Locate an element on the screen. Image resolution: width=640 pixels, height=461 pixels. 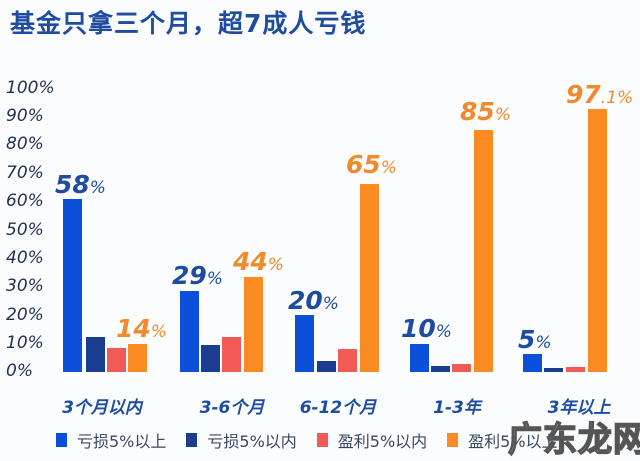
bar-g2-loss-over5 is located at coordinates (189, 331).